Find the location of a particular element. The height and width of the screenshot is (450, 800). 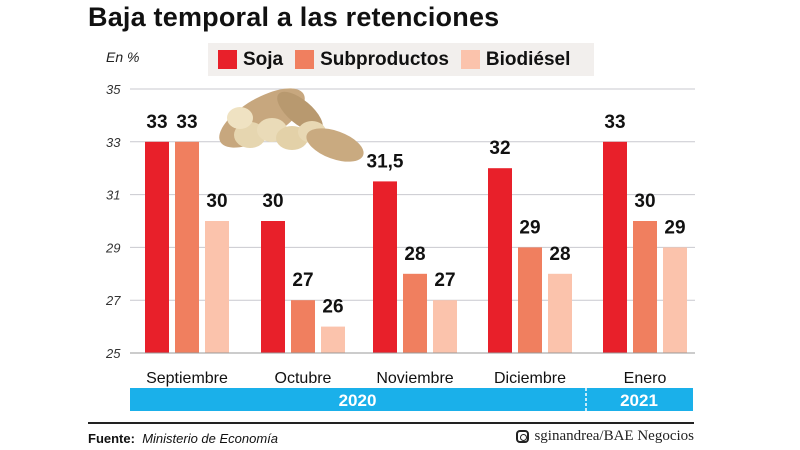

credit-text: sginandrea/BAE Negocios is located at coordinates (614, 436).